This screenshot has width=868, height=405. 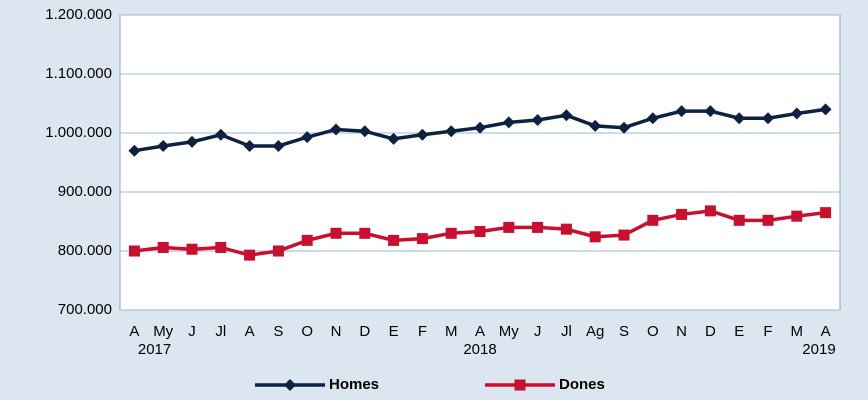 What do you see at coordinates (818, 349) in the screenshot?
I see `year-label: 2019` at bounding box center [818, 349].